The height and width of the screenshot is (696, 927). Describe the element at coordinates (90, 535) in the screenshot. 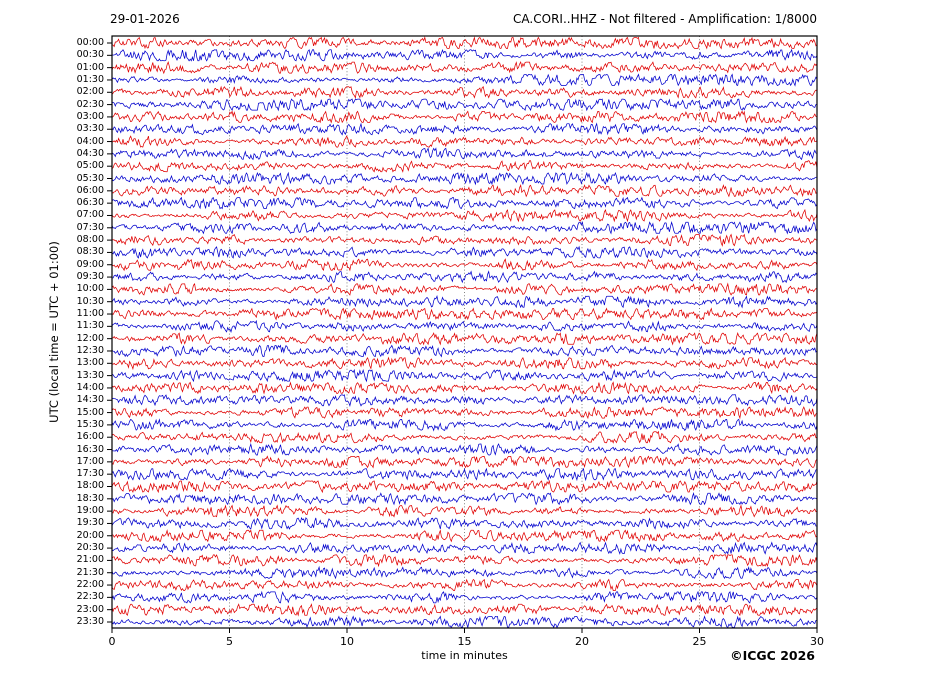

I see `y-tick-label: 20:00` at that location.